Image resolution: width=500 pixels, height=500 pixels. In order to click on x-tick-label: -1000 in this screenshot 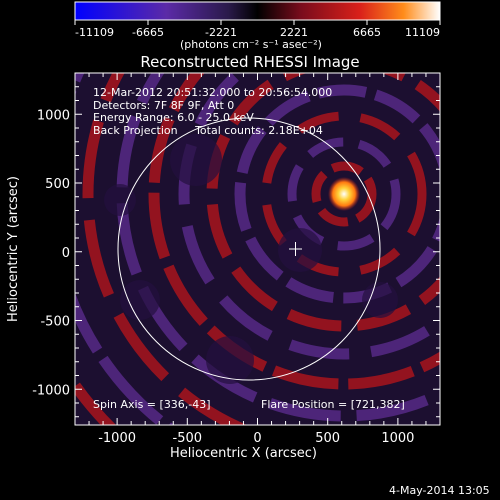, I will do `click(117, 438)`.